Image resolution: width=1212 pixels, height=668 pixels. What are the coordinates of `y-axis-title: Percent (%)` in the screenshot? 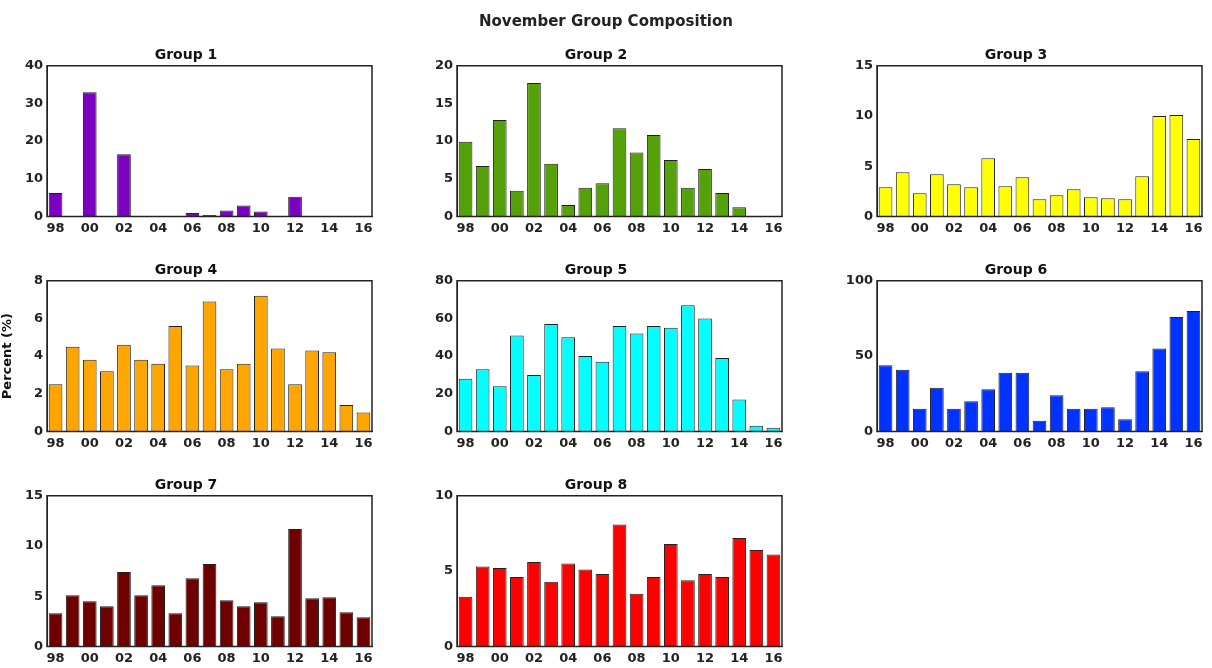 It's located at (7, 356).